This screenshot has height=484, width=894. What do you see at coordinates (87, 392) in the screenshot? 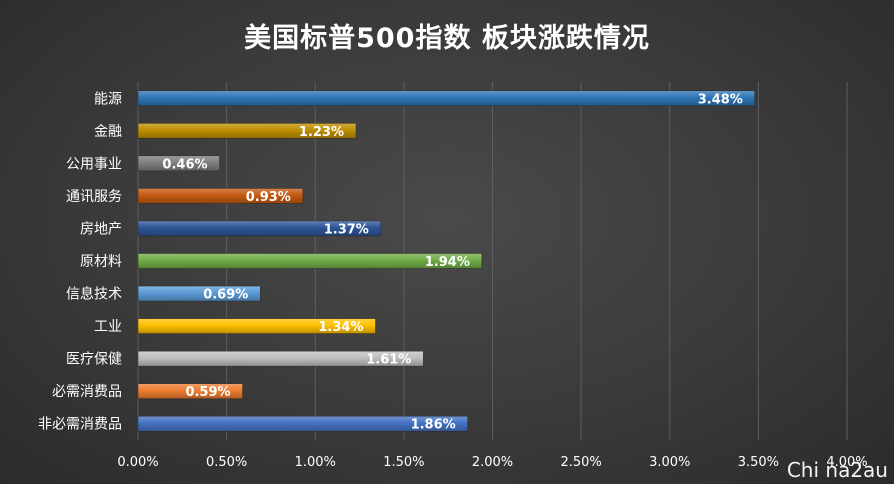
I see `category-label: 必需消费品` at bounding box center [87, 392].